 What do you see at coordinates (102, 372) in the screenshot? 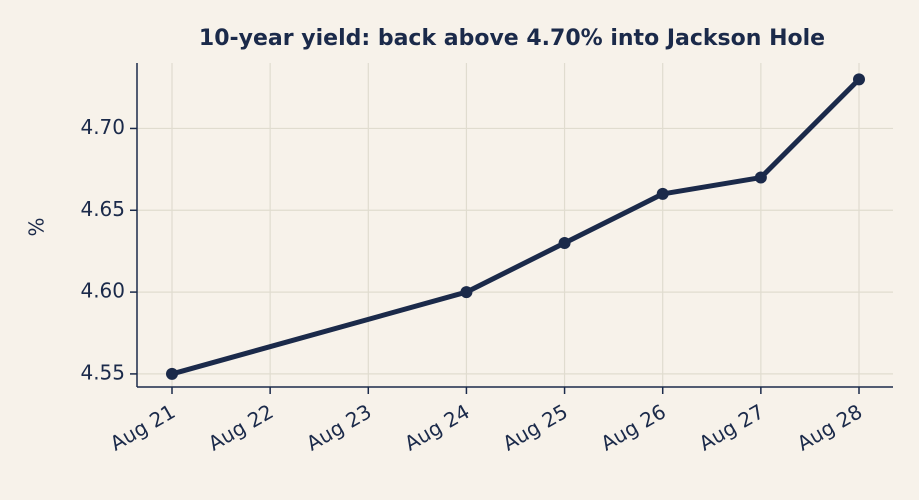
I see `y-tick-label: 4.55` at bounding box center [102, 372].